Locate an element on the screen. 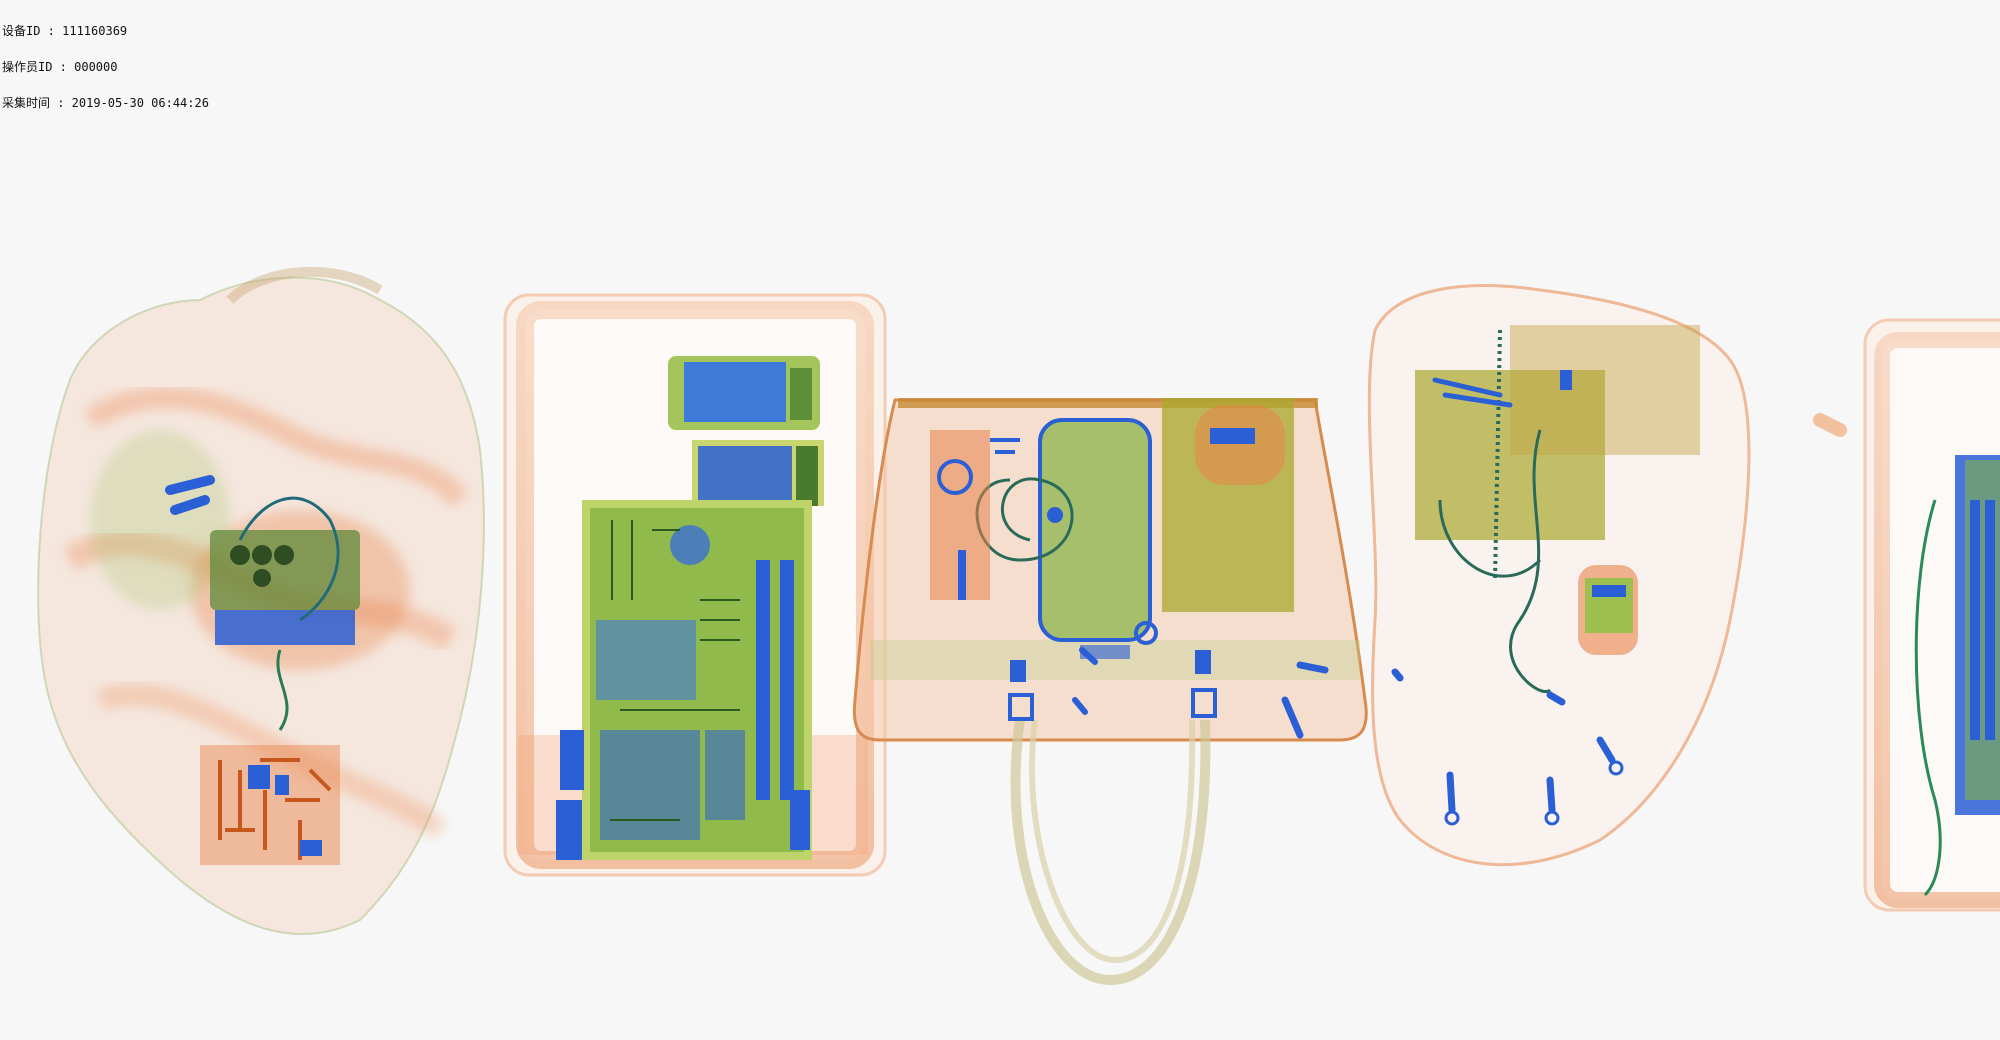 This screenshot has height=1040, width=2000. capture-time-text: 采集时间 : 2019-05-30 06:44:26 is located at coordinates (105, 103).